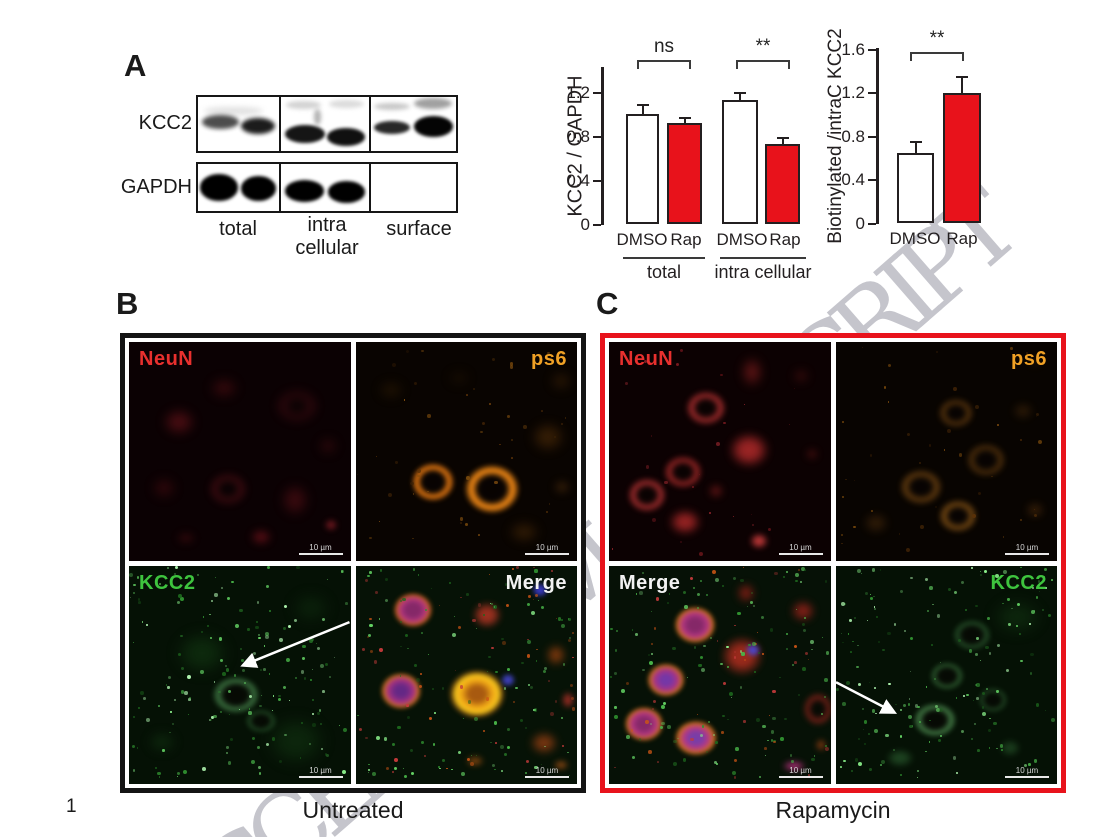  What do you see at coordinates (684, 145) in the screenshot?
I see `bar-total-rap` at bounding box center [684, 145].